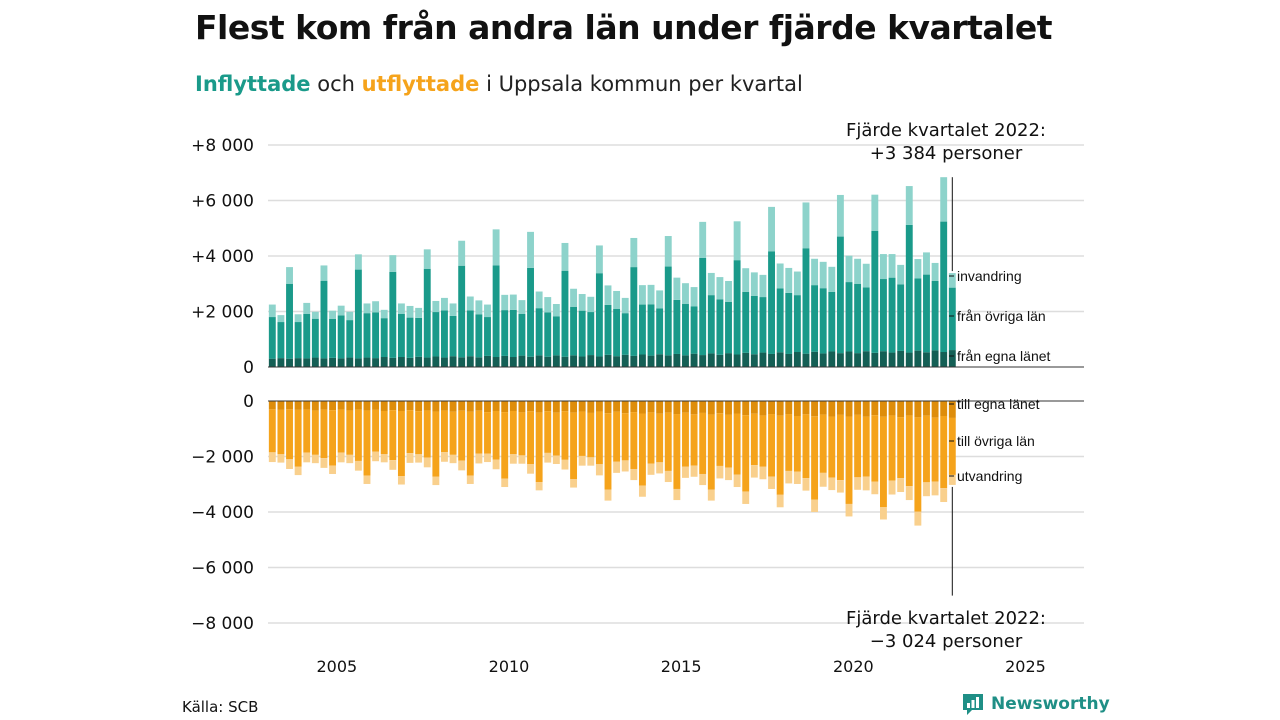 The height and width of the screenshot is (720, 1280). Describe the element at coordinates (641, 84) in the screenshot. I see `subtitle-rest: i Uppsala kommun per kvartal` at that location.